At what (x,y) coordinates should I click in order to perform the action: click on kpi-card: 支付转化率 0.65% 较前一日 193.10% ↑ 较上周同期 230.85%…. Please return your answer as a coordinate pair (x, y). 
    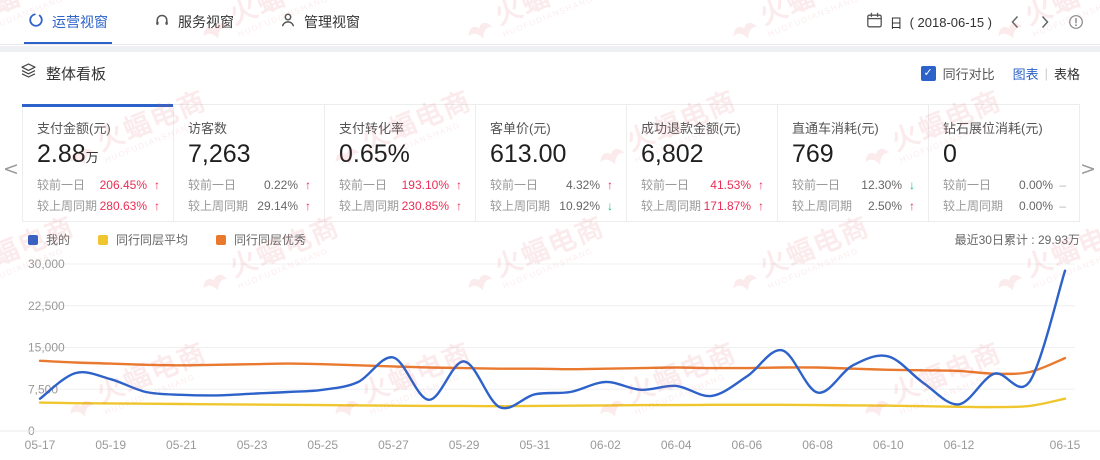
    Looking at the image, I should click on (400, 163).